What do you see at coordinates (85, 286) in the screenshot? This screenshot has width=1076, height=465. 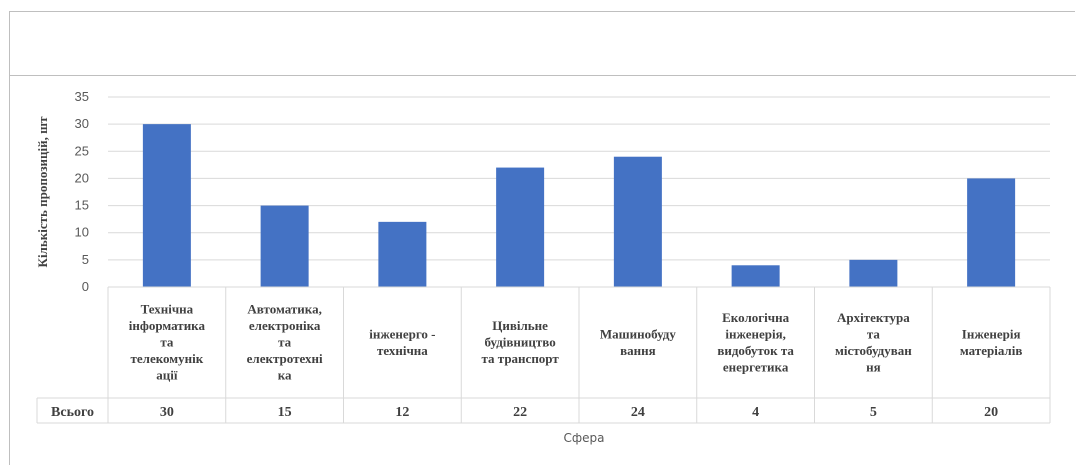 I see `y-tick-label: 0` at bounding box center [85, 286].